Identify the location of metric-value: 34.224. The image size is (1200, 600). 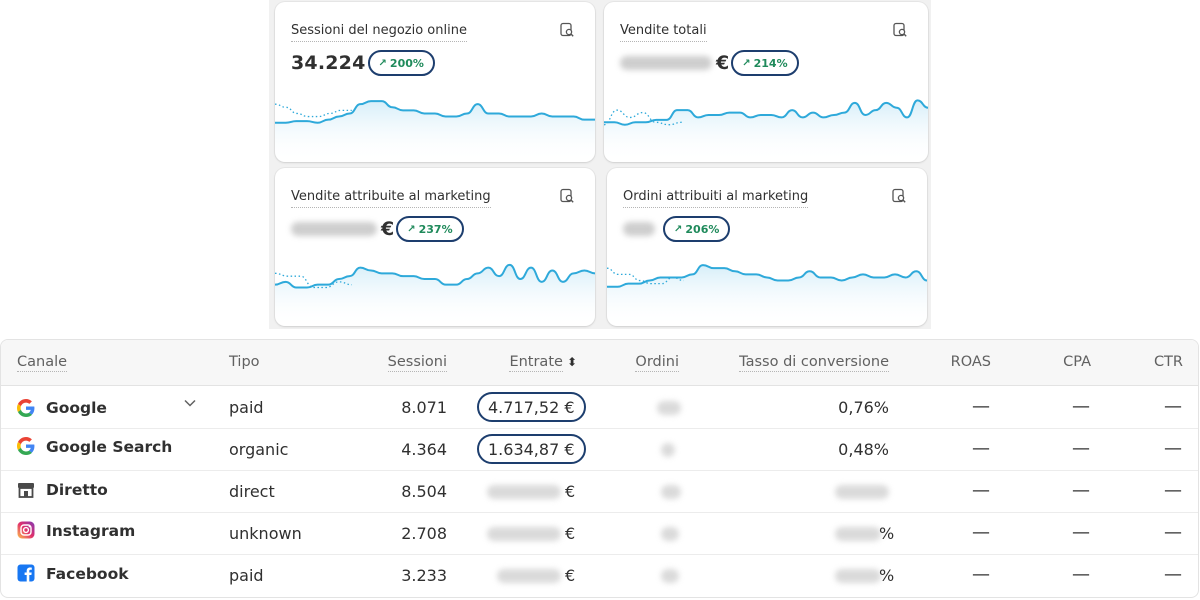
(328, 63).